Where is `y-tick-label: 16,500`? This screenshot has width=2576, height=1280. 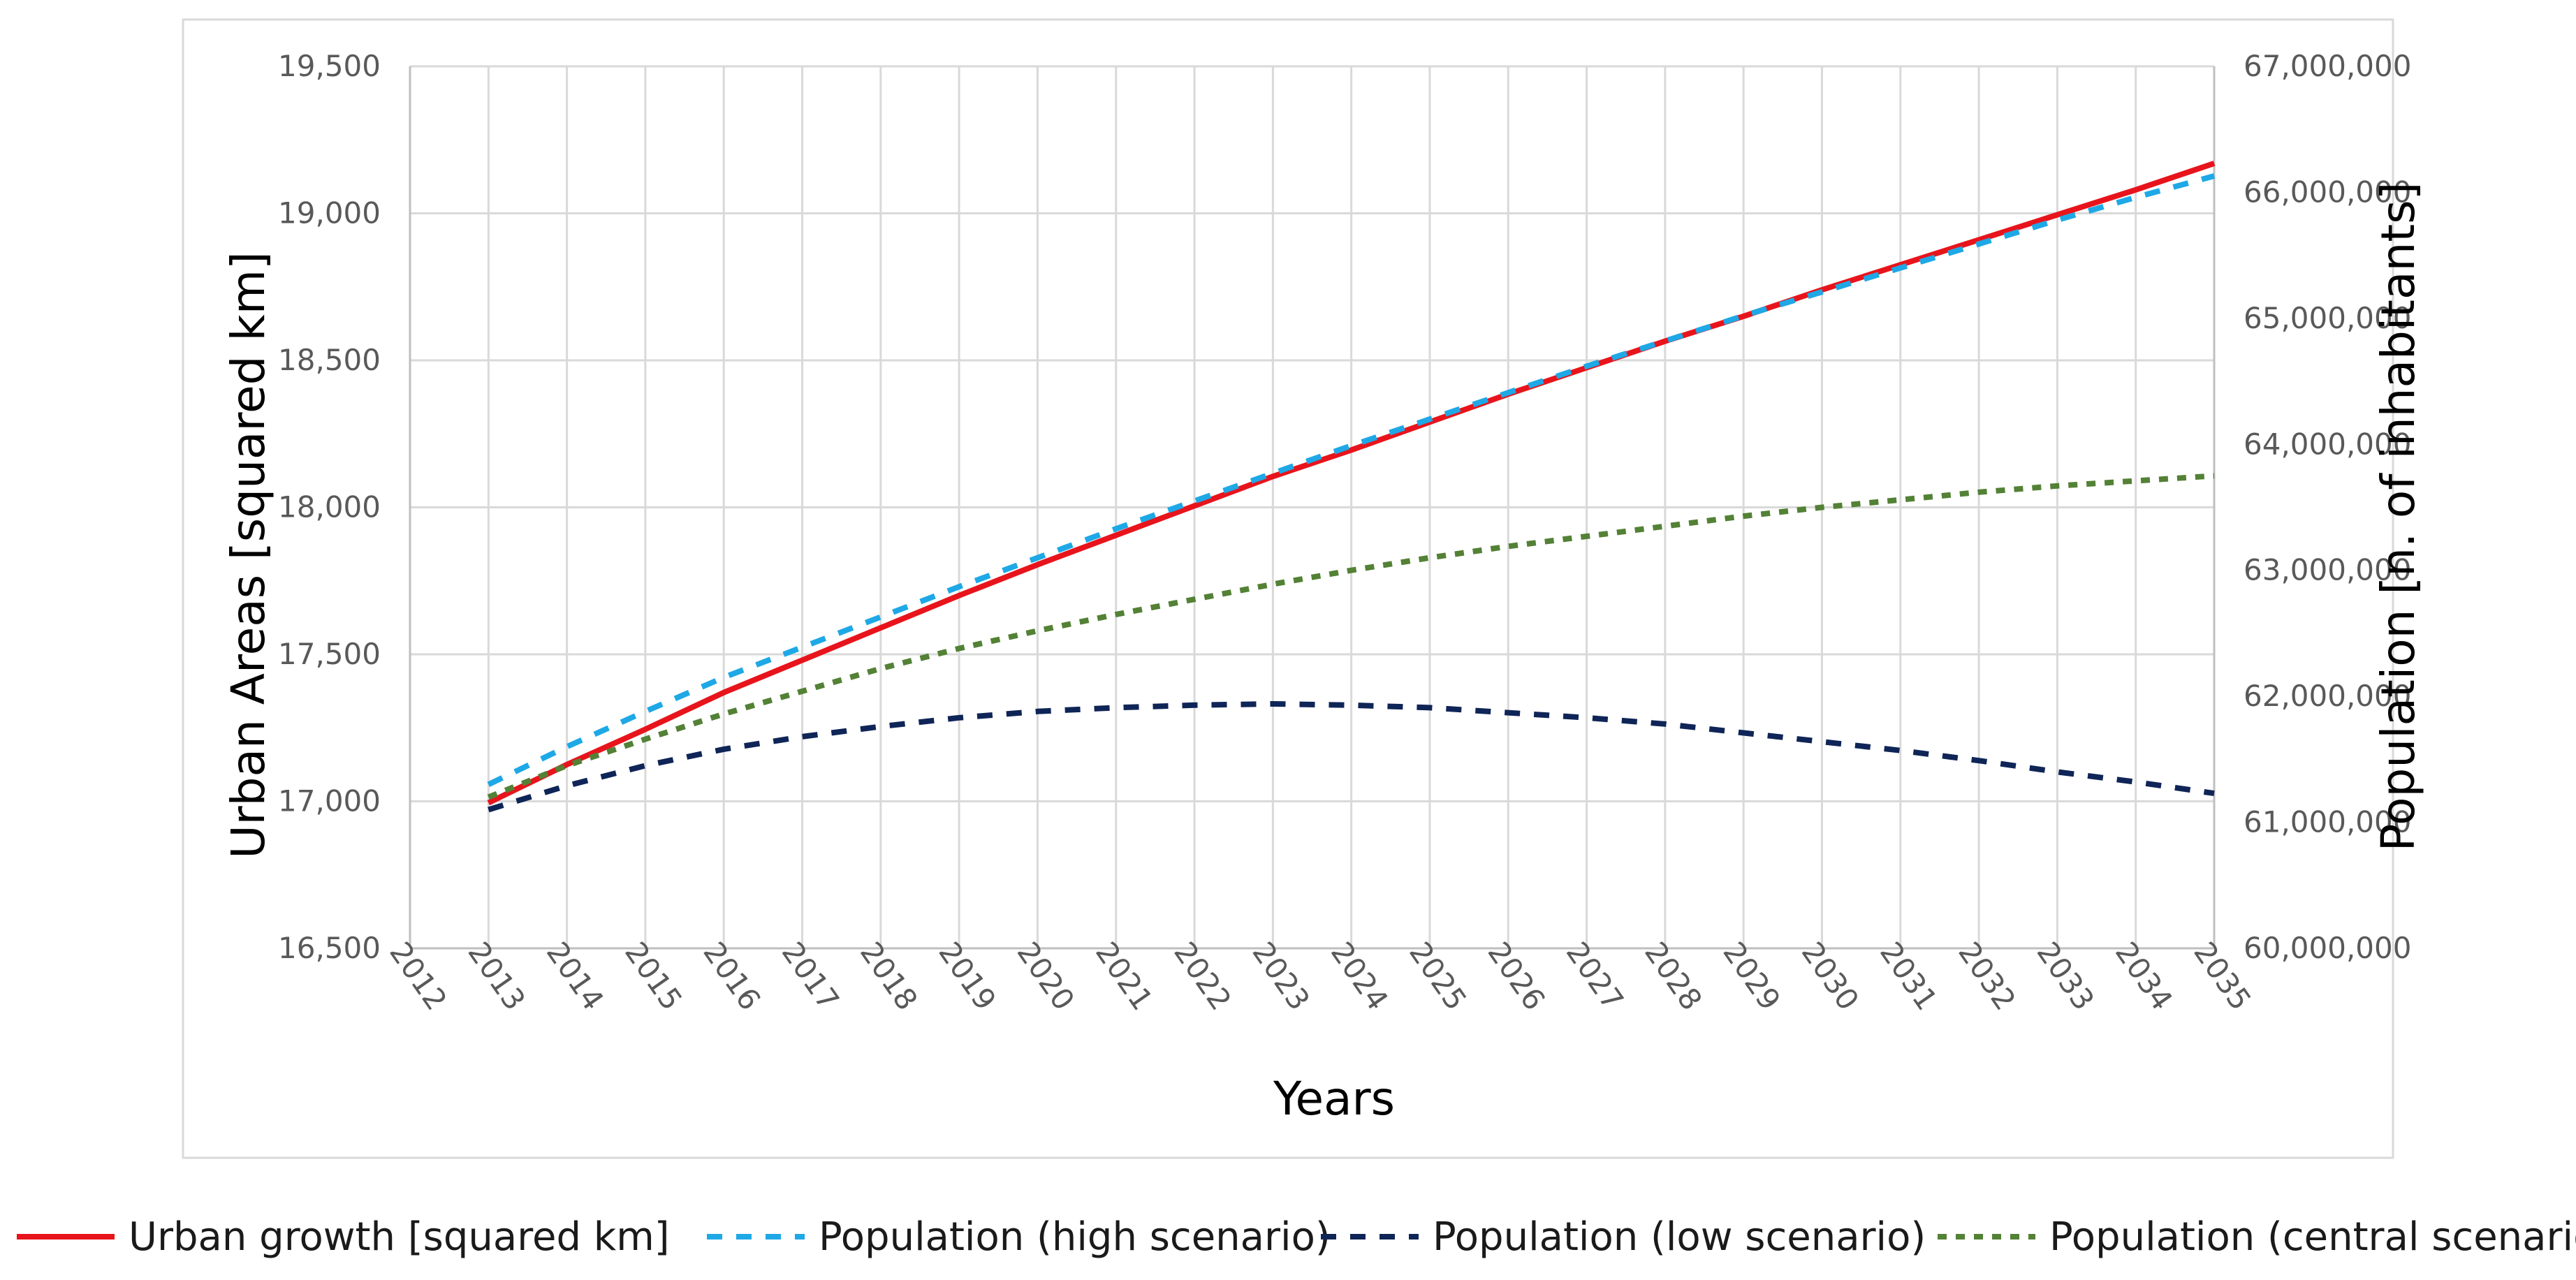
y-tick-label: 16,500 is located at coordinates (329, 948).